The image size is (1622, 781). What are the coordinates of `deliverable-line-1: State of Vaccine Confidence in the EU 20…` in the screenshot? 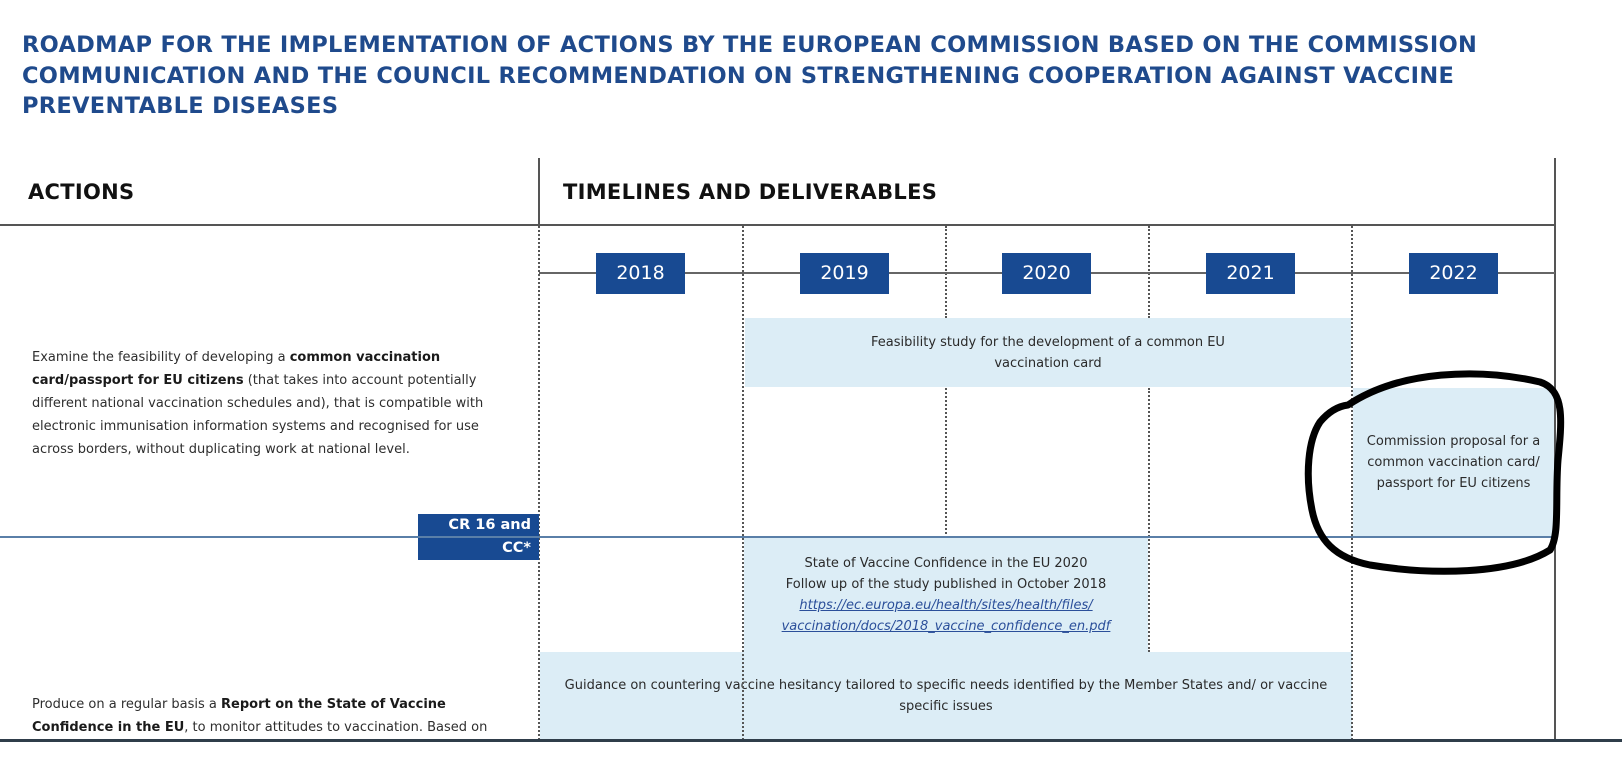 It's located at (946, 563).